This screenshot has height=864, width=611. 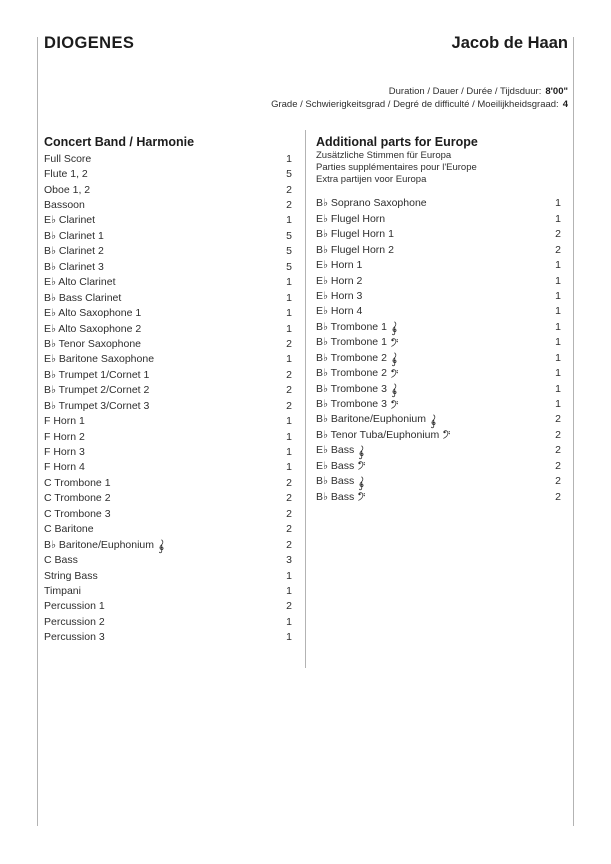 I want to click on part-row: B♭ Flugel Horn 2 2, so click(x=438, y=249).